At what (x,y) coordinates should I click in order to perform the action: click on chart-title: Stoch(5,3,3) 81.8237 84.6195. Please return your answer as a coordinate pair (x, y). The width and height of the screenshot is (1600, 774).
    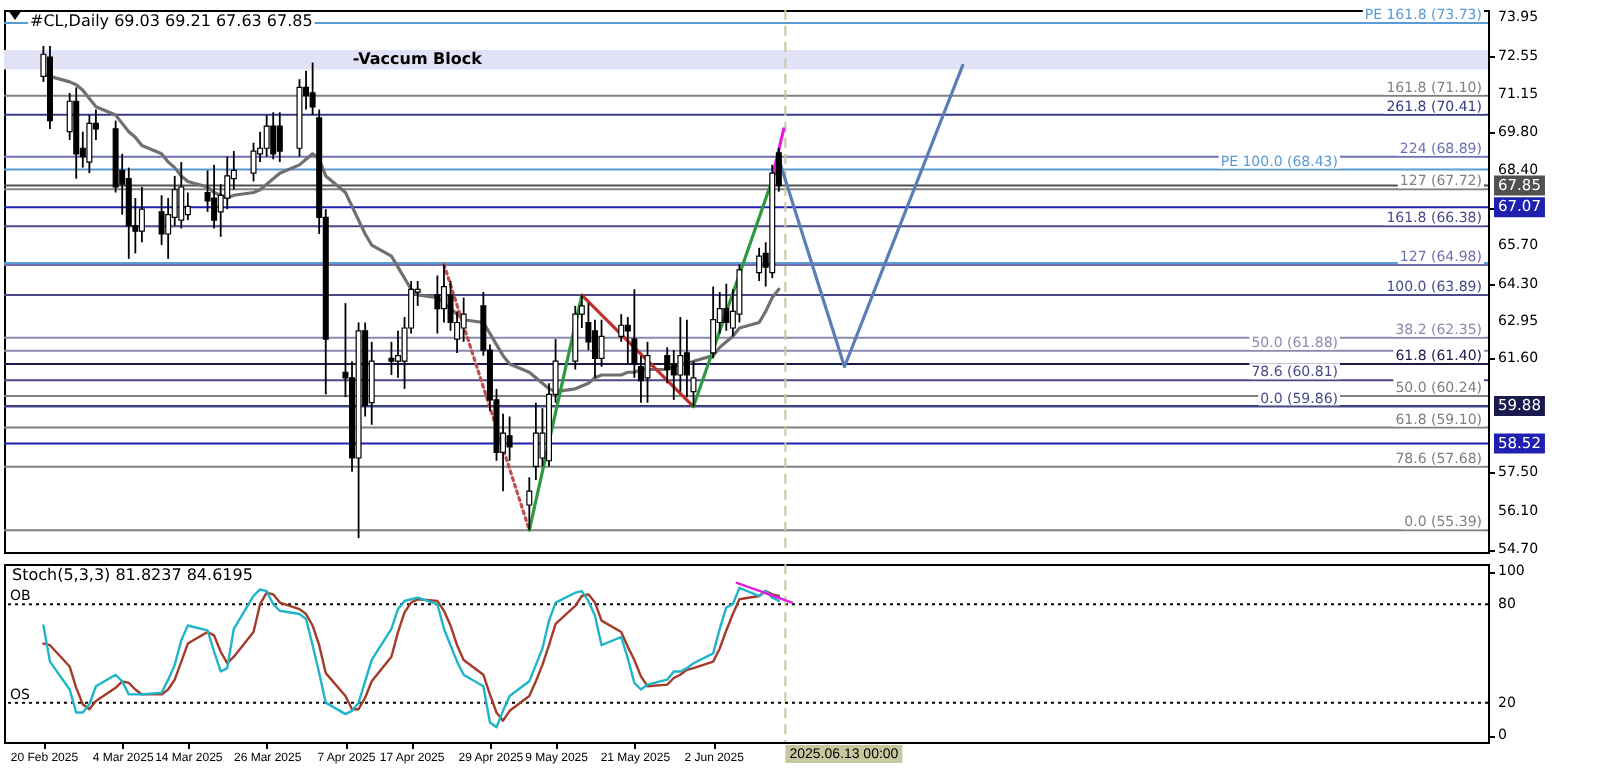
    Looking at the image, I should click on (132, 575).